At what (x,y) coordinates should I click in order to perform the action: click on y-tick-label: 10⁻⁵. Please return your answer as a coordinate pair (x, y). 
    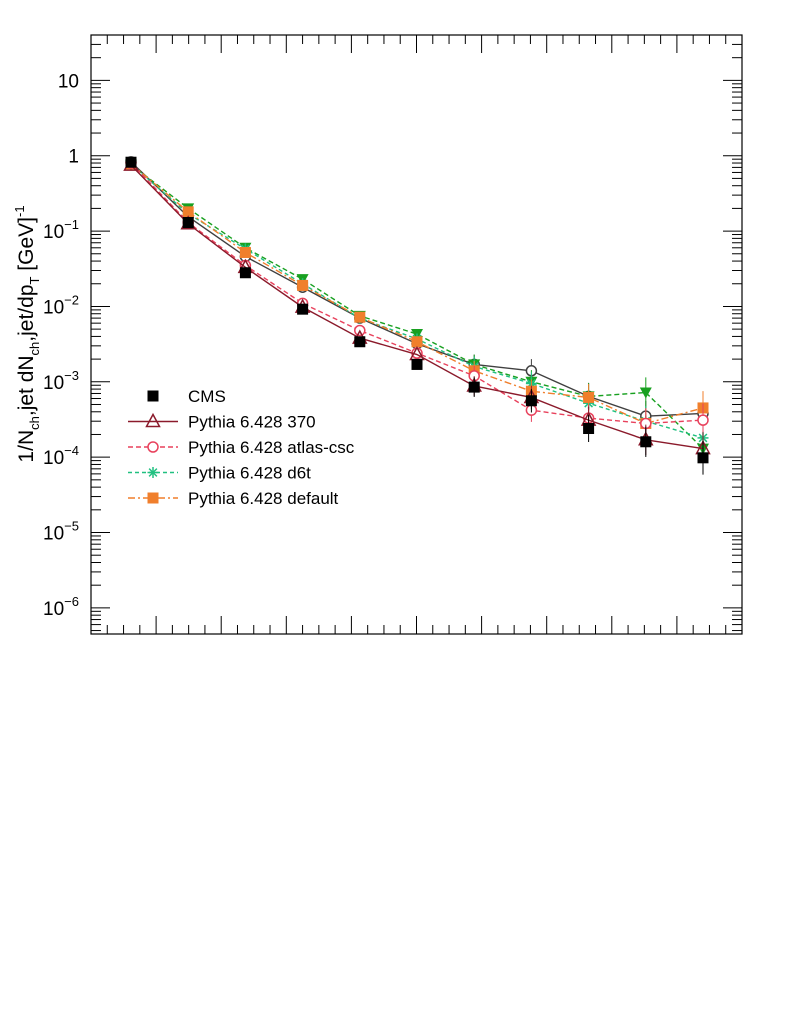
    Looking at the image, I should click on (61, 532).